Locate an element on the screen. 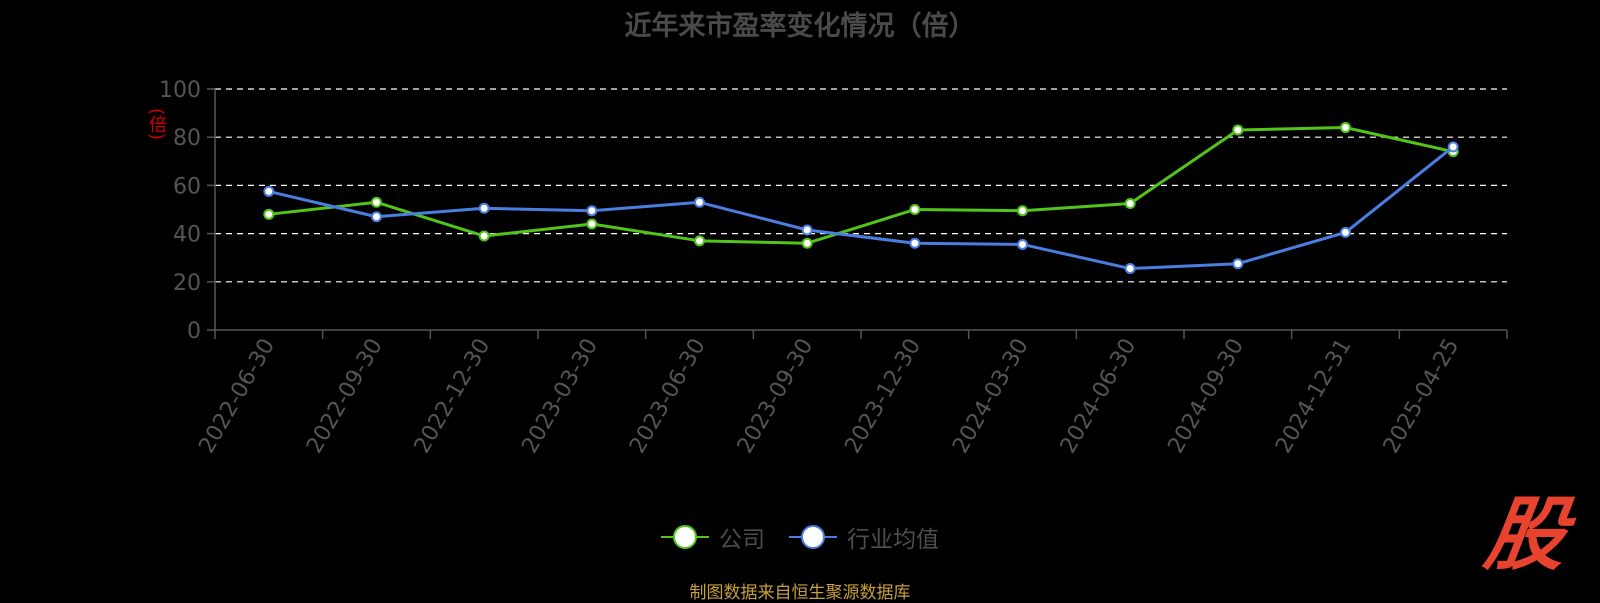 The image size is (1600, 603). legend-item-industry: 行业均值 is located at coordinates (864, 537).